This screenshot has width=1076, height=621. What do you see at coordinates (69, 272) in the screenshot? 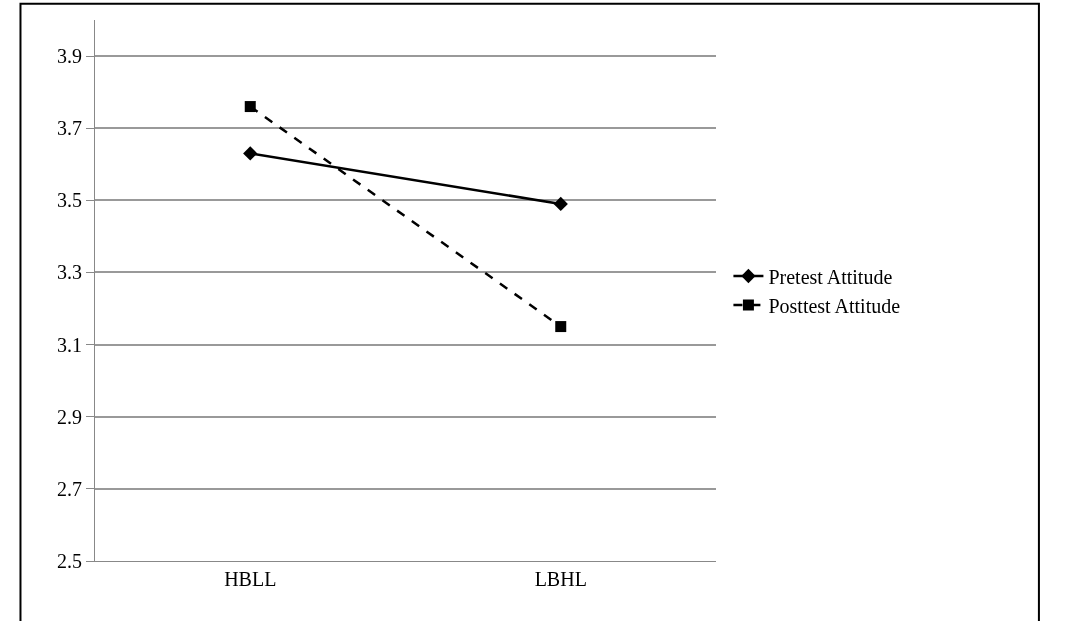
I see `y-tick-label: 3.3` at bounding box center [69, 272].